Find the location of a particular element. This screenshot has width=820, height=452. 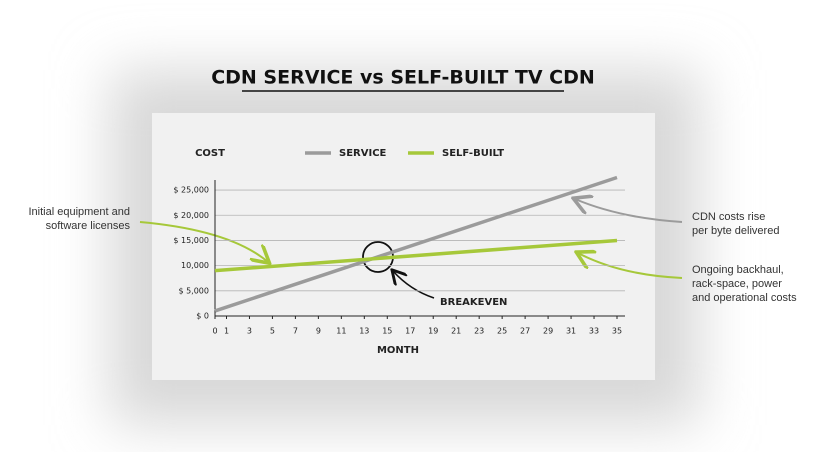

series-line is located at coordinates (416, 255).